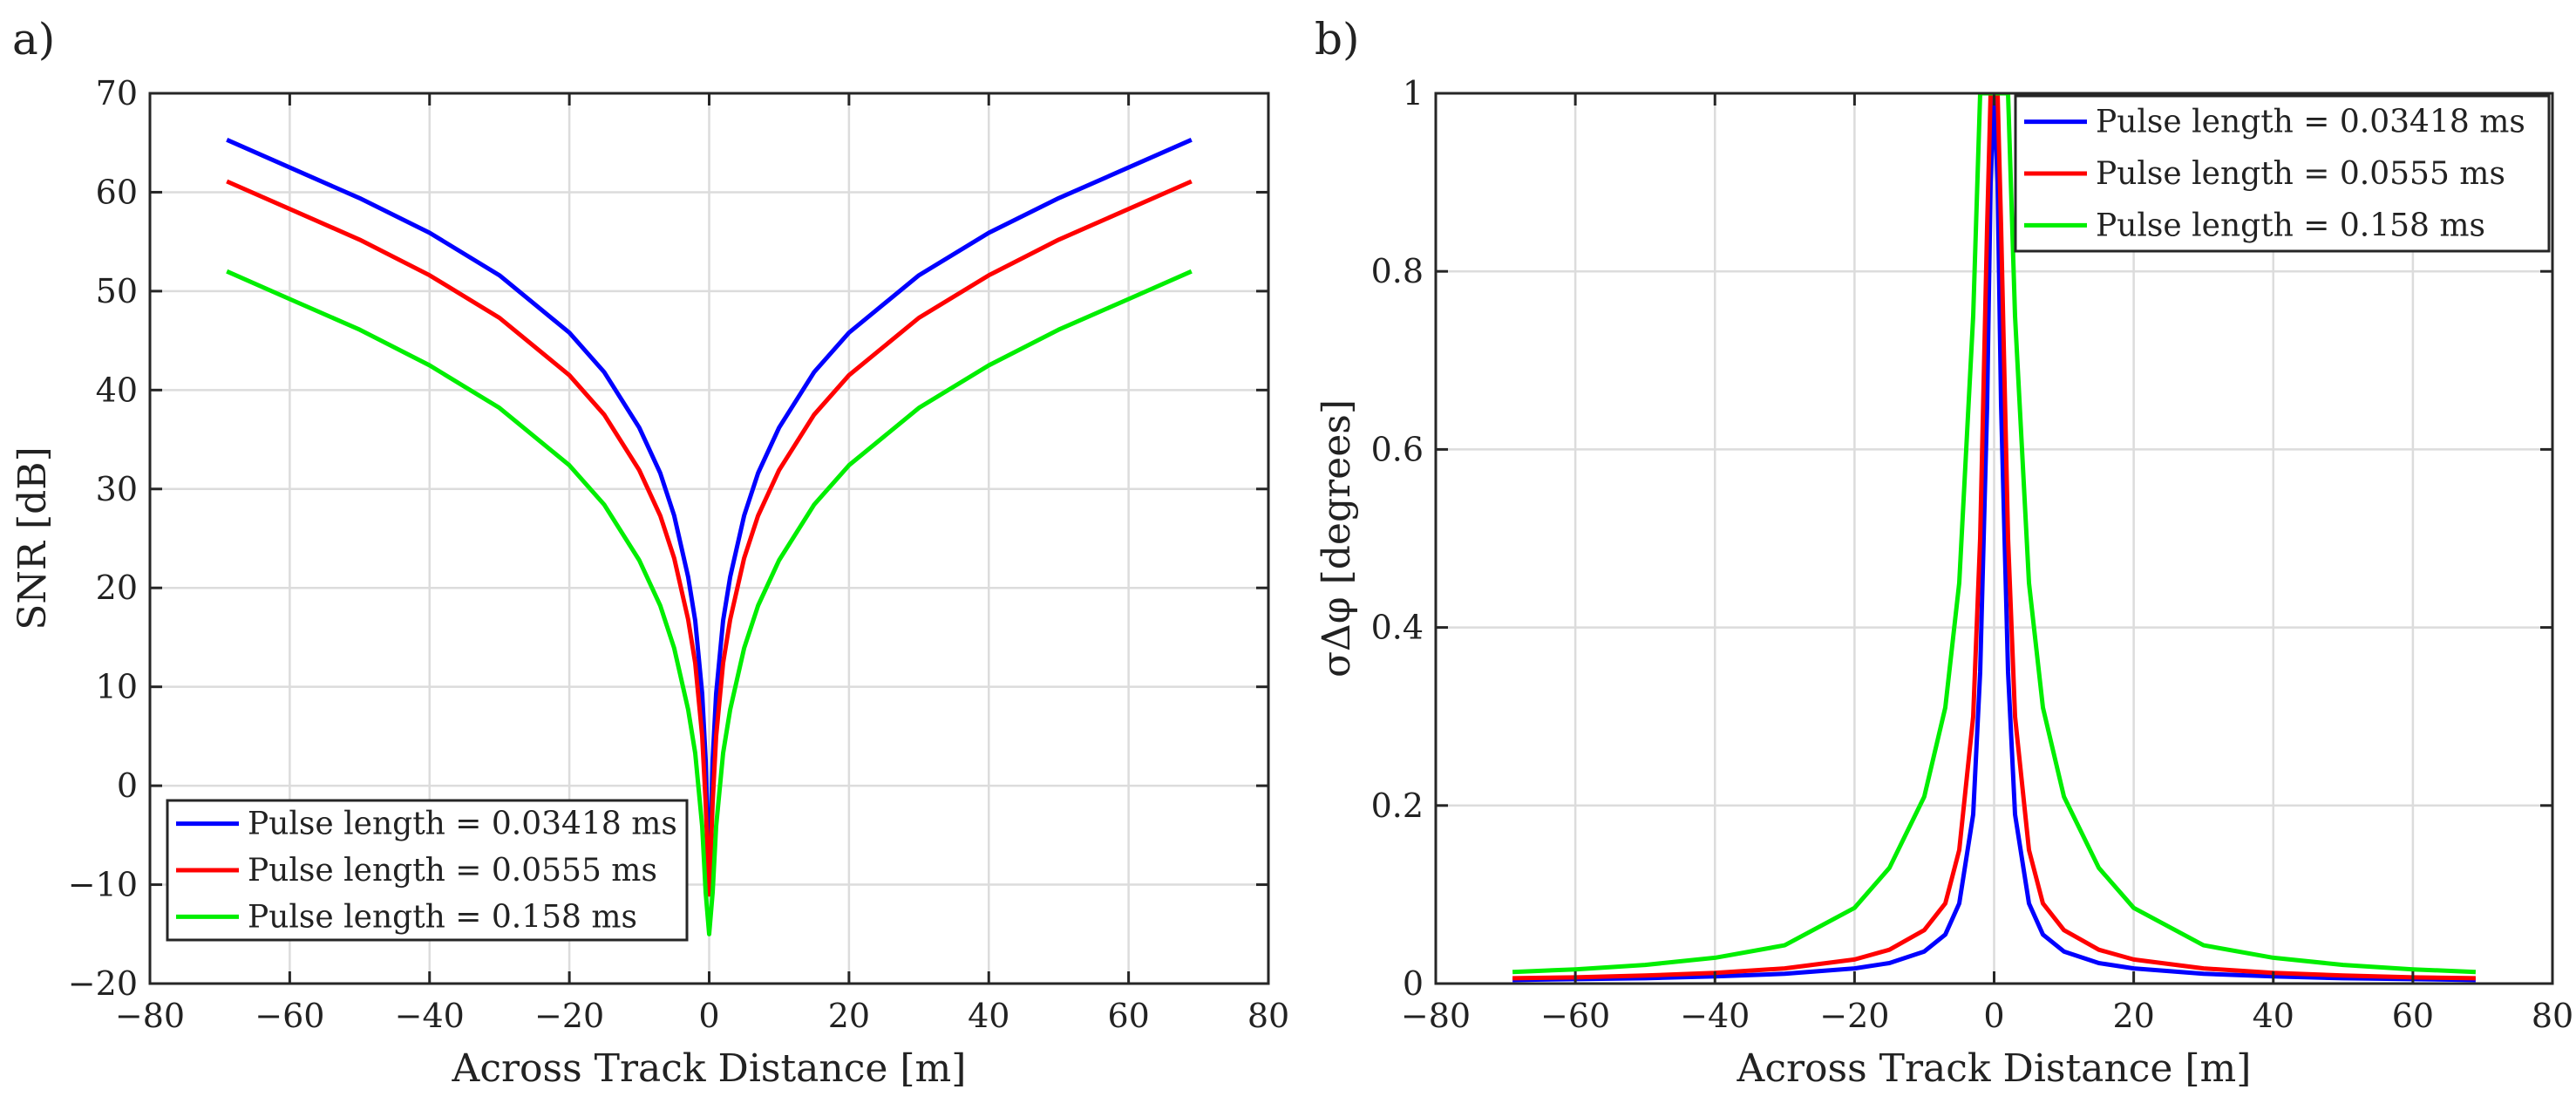 The height and width of the screenshot is (1110, 2576). I want to click on y-tick-label: 20, so click(117, 588).